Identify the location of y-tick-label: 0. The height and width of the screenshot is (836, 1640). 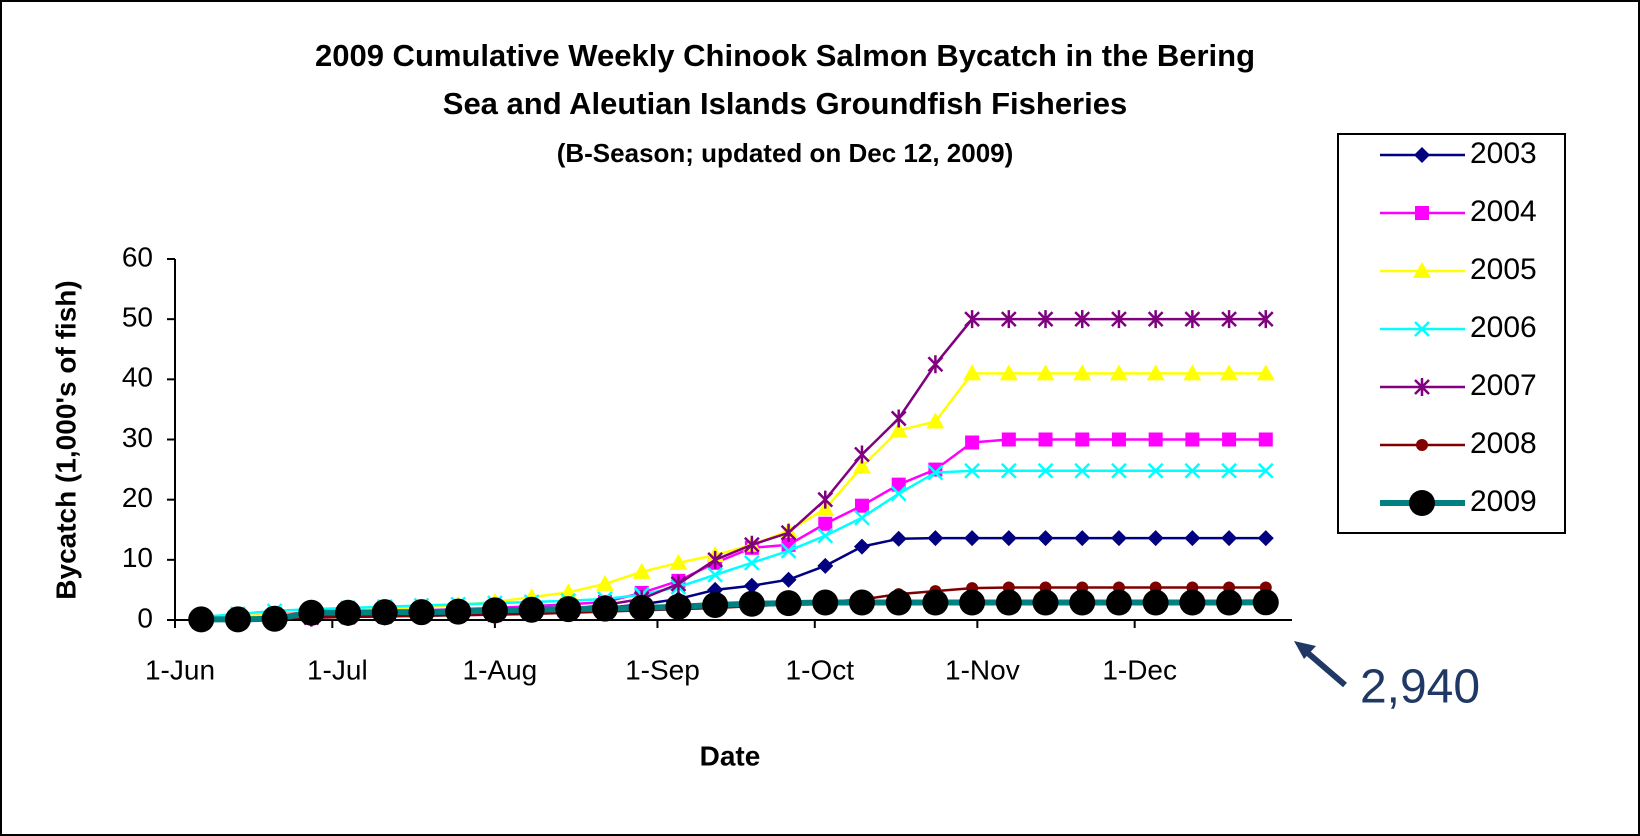
(145, 617).